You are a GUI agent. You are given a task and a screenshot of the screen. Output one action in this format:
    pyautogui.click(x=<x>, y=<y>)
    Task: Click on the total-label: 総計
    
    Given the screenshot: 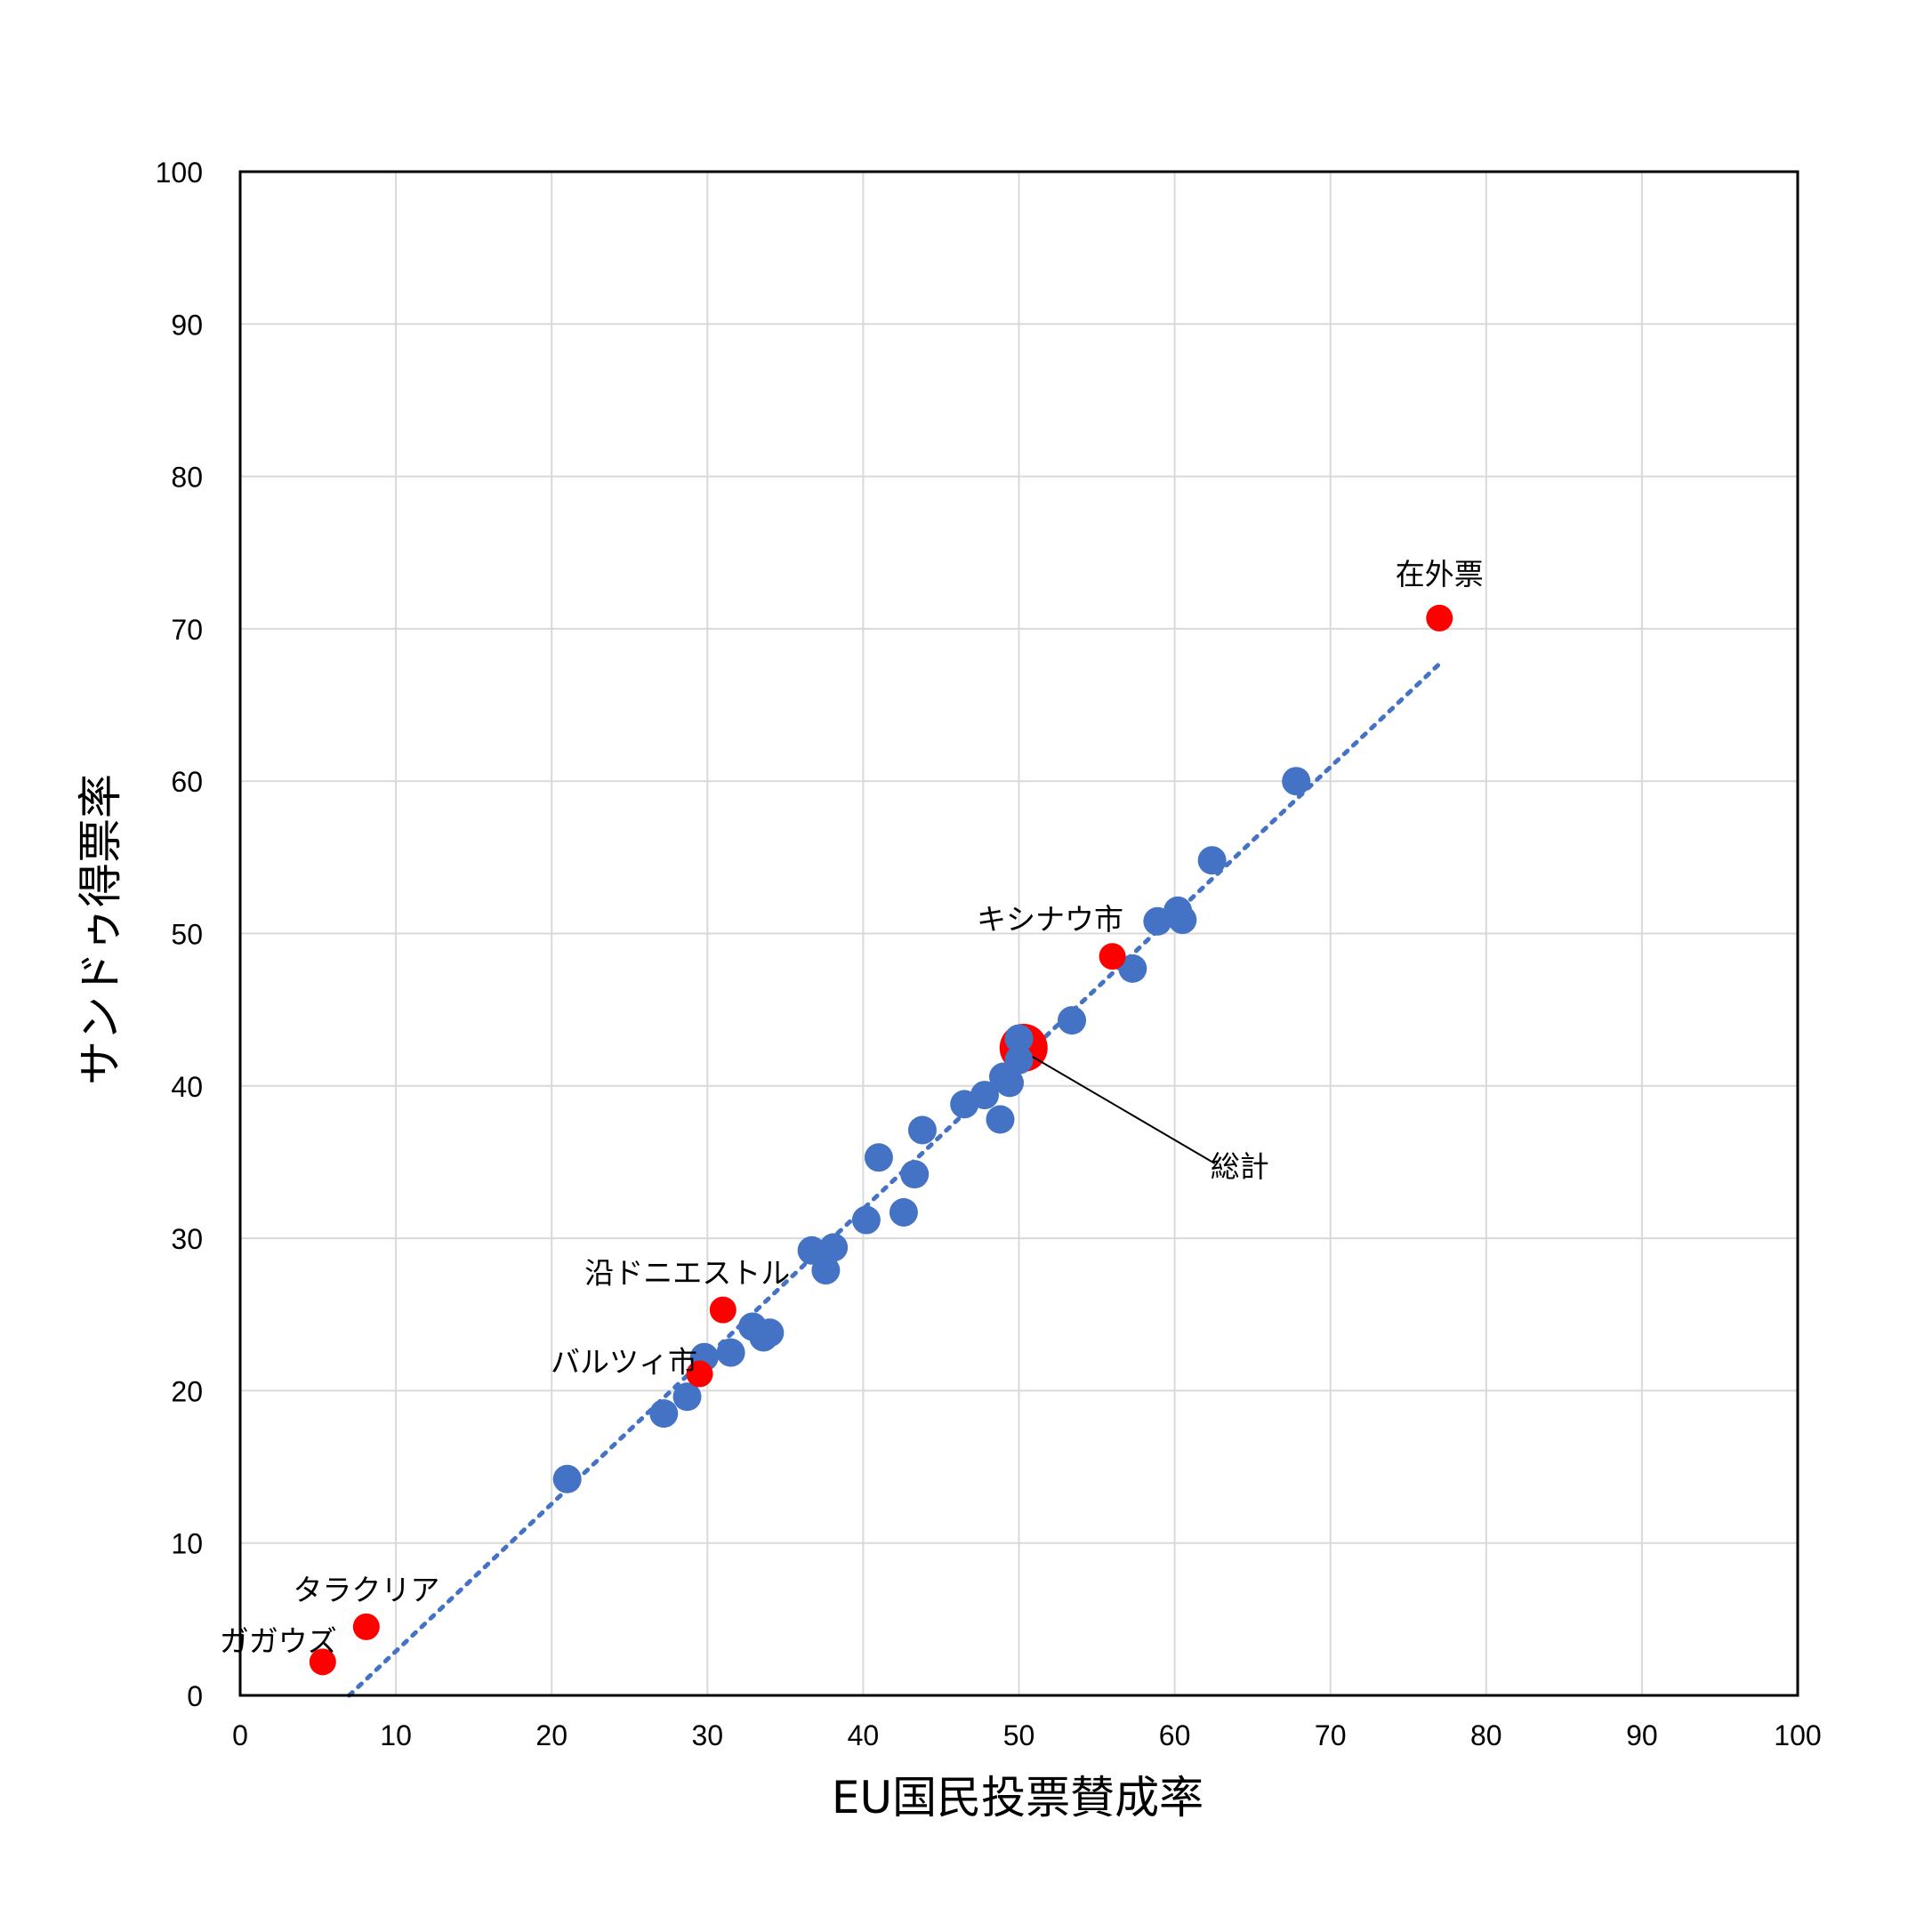 What is the action you would take?
    pyautogui.click(x=1240, y=1166)
    